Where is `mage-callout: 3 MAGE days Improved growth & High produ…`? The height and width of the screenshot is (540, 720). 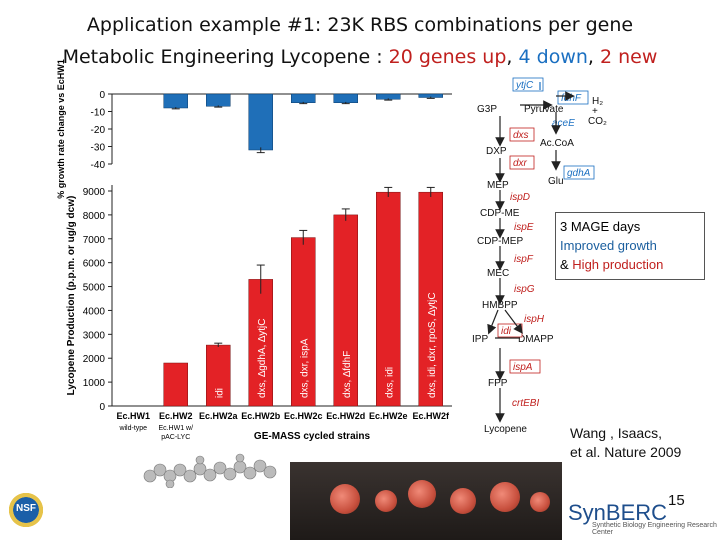
mage-callout: 3 MAGE days Improved growth & High produ… is located at coordinates (630, 246).